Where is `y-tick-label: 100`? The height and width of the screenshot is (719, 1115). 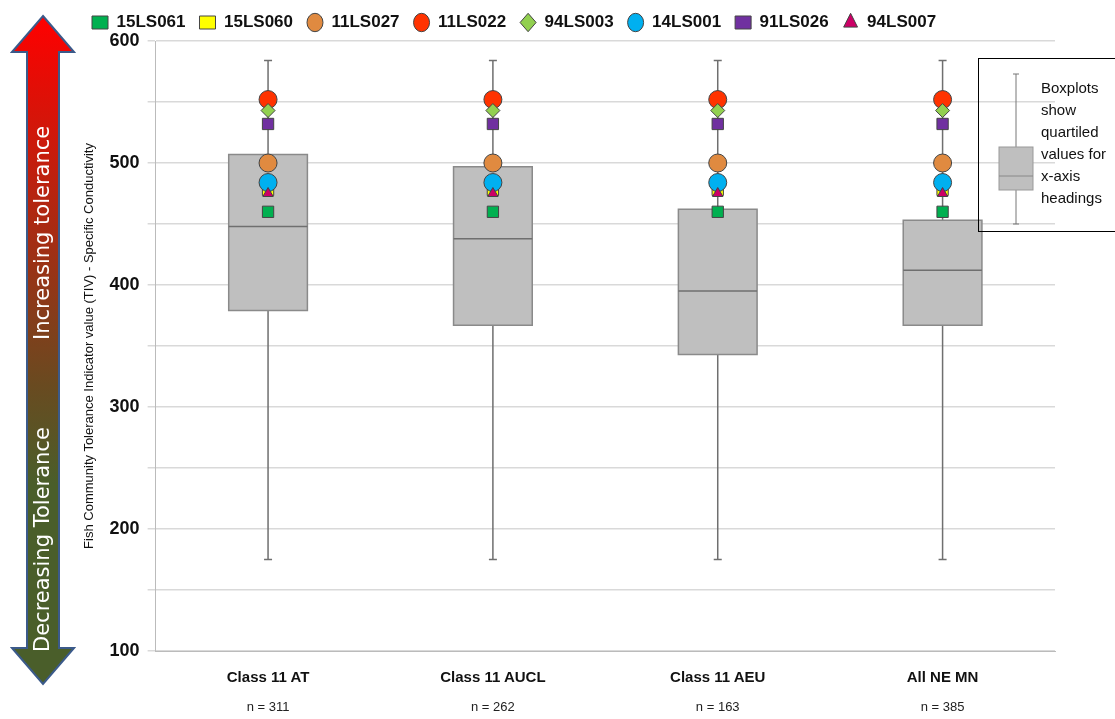 y-tick-label: 100 is located at coordinates (124, 649).